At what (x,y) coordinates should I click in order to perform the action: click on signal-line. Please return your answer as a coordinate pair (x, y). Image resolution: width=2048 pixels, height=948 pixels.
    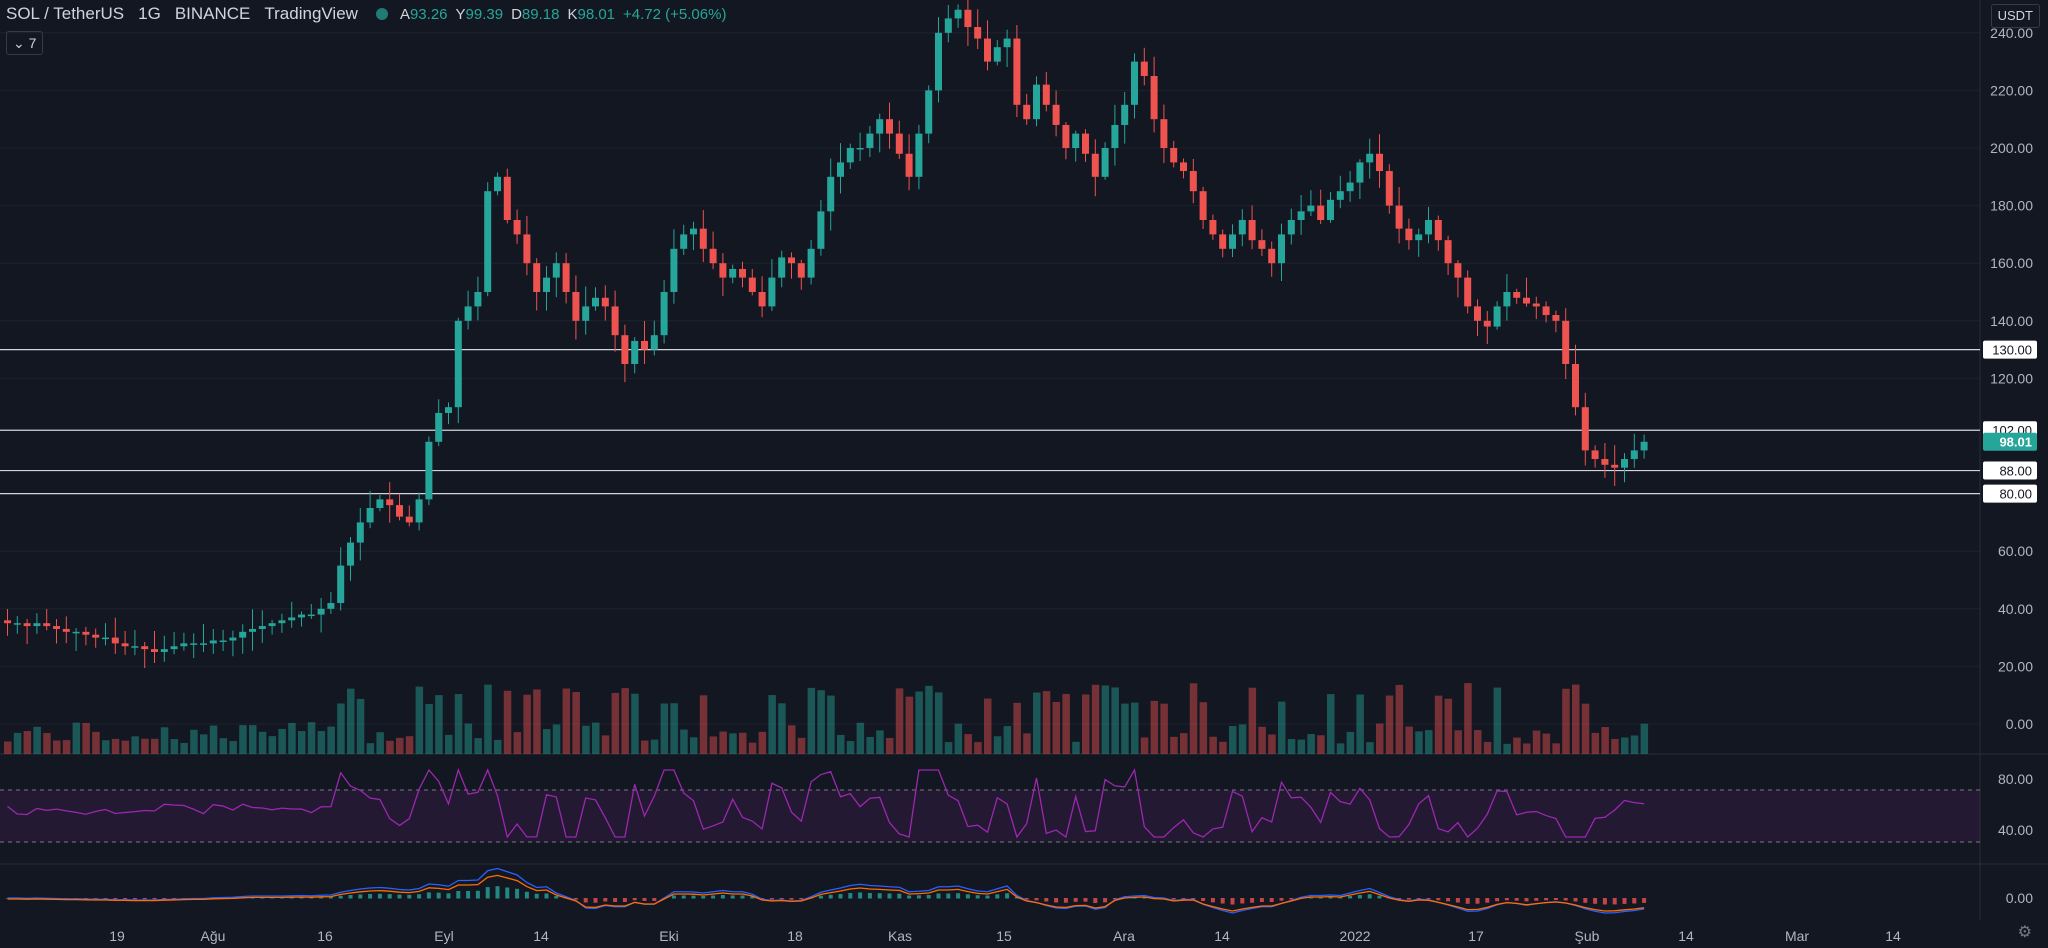
    Looking at the image, I should click on (826, 893).